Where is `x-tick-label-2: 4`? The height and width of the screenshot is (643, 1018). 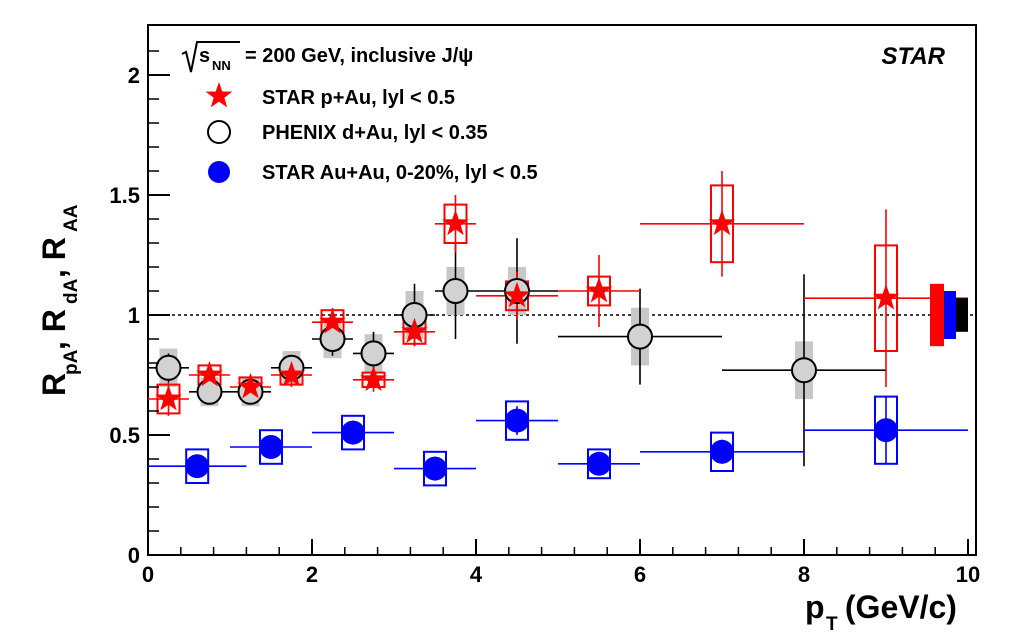
x-tick-label-2: 4 is located at coordinates (476, 574).